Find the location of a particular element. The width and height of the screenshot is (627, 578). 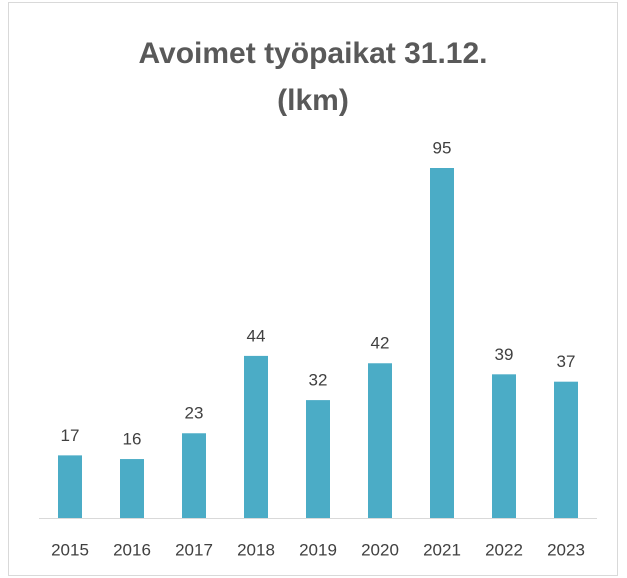

x-tick-label: 2016 is located at coordinates (132, 549).